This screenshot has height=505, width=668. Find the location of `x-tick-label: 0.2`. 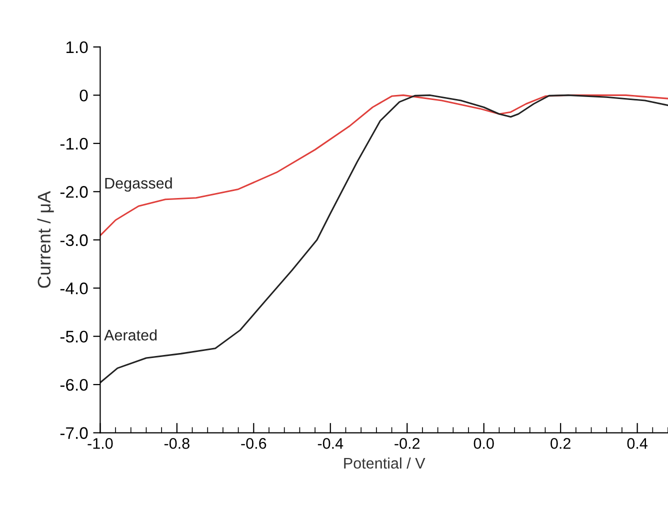

x-tick-label: 0.2 is located at coordinates (560, 443).